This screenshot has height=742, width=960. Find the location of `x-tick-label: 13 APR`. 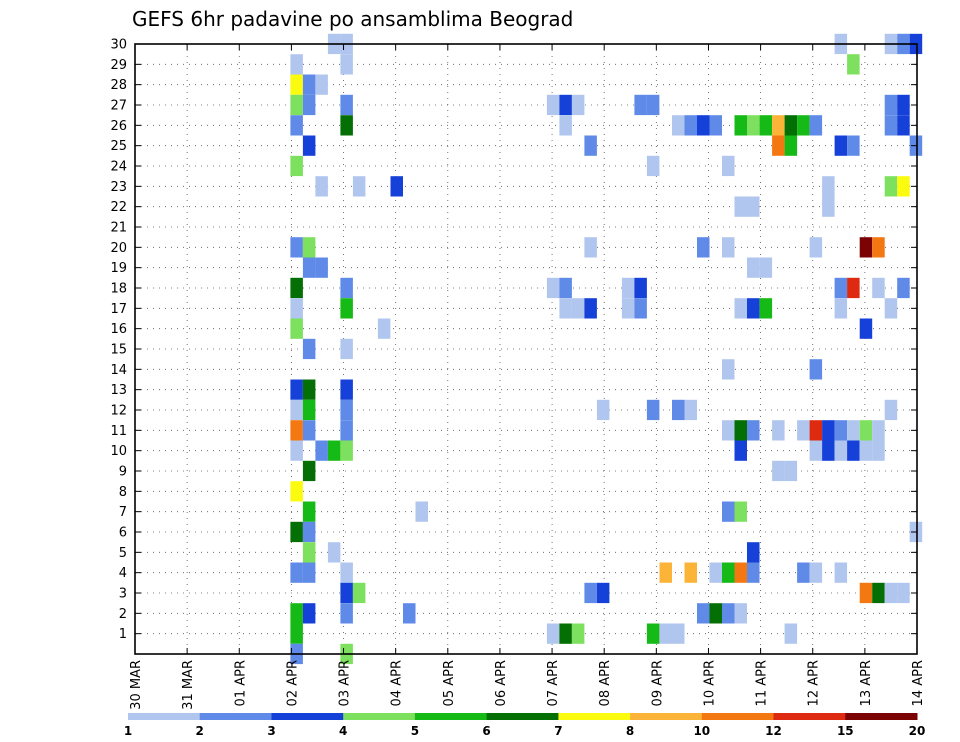

x-tick-label: 13 APR is located at coordinates (866, 683).